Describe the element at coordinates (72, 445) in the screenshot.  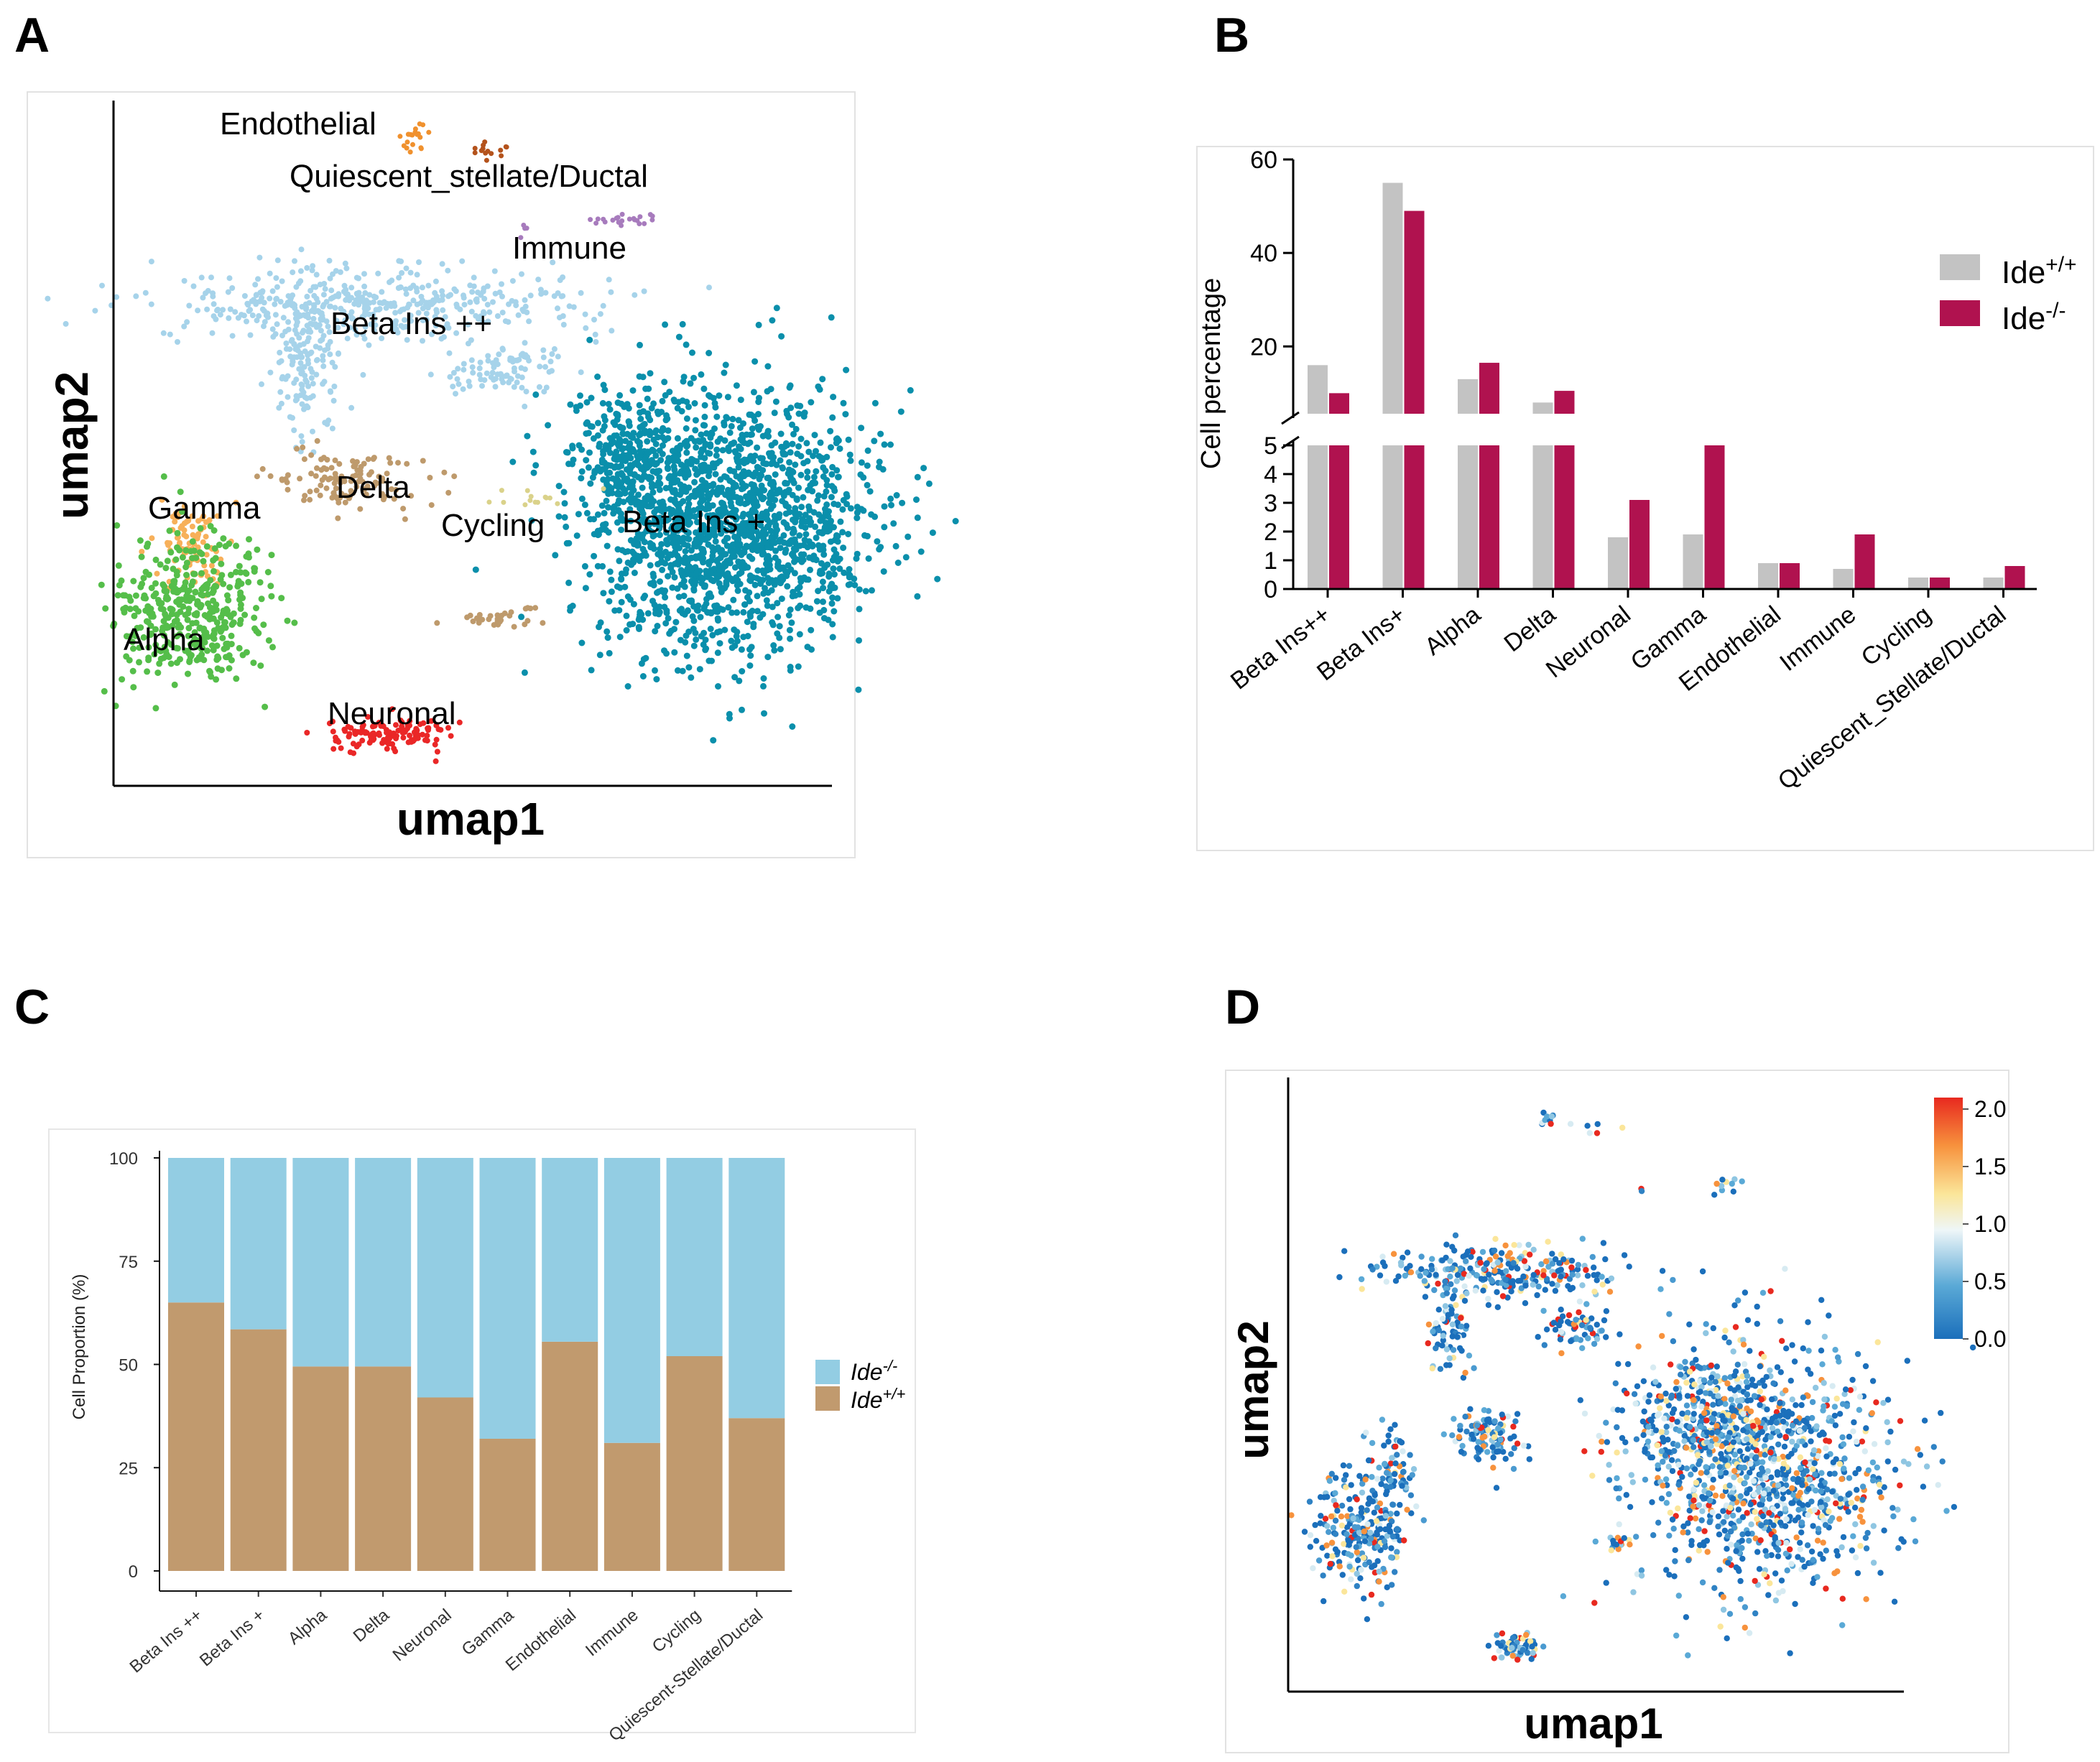
I see `panel-a-ylabel: umap2` at that location.